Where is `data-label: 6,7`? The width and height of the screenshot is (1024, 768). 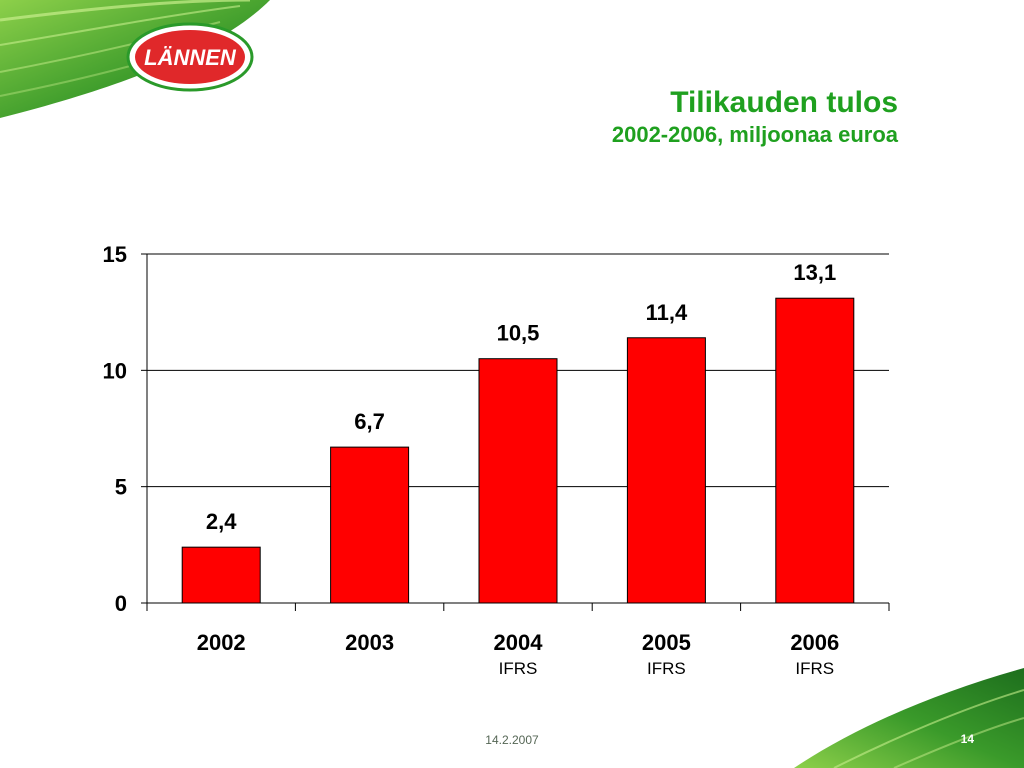
data-label: 6,7 is located at coordinates (369, 421).